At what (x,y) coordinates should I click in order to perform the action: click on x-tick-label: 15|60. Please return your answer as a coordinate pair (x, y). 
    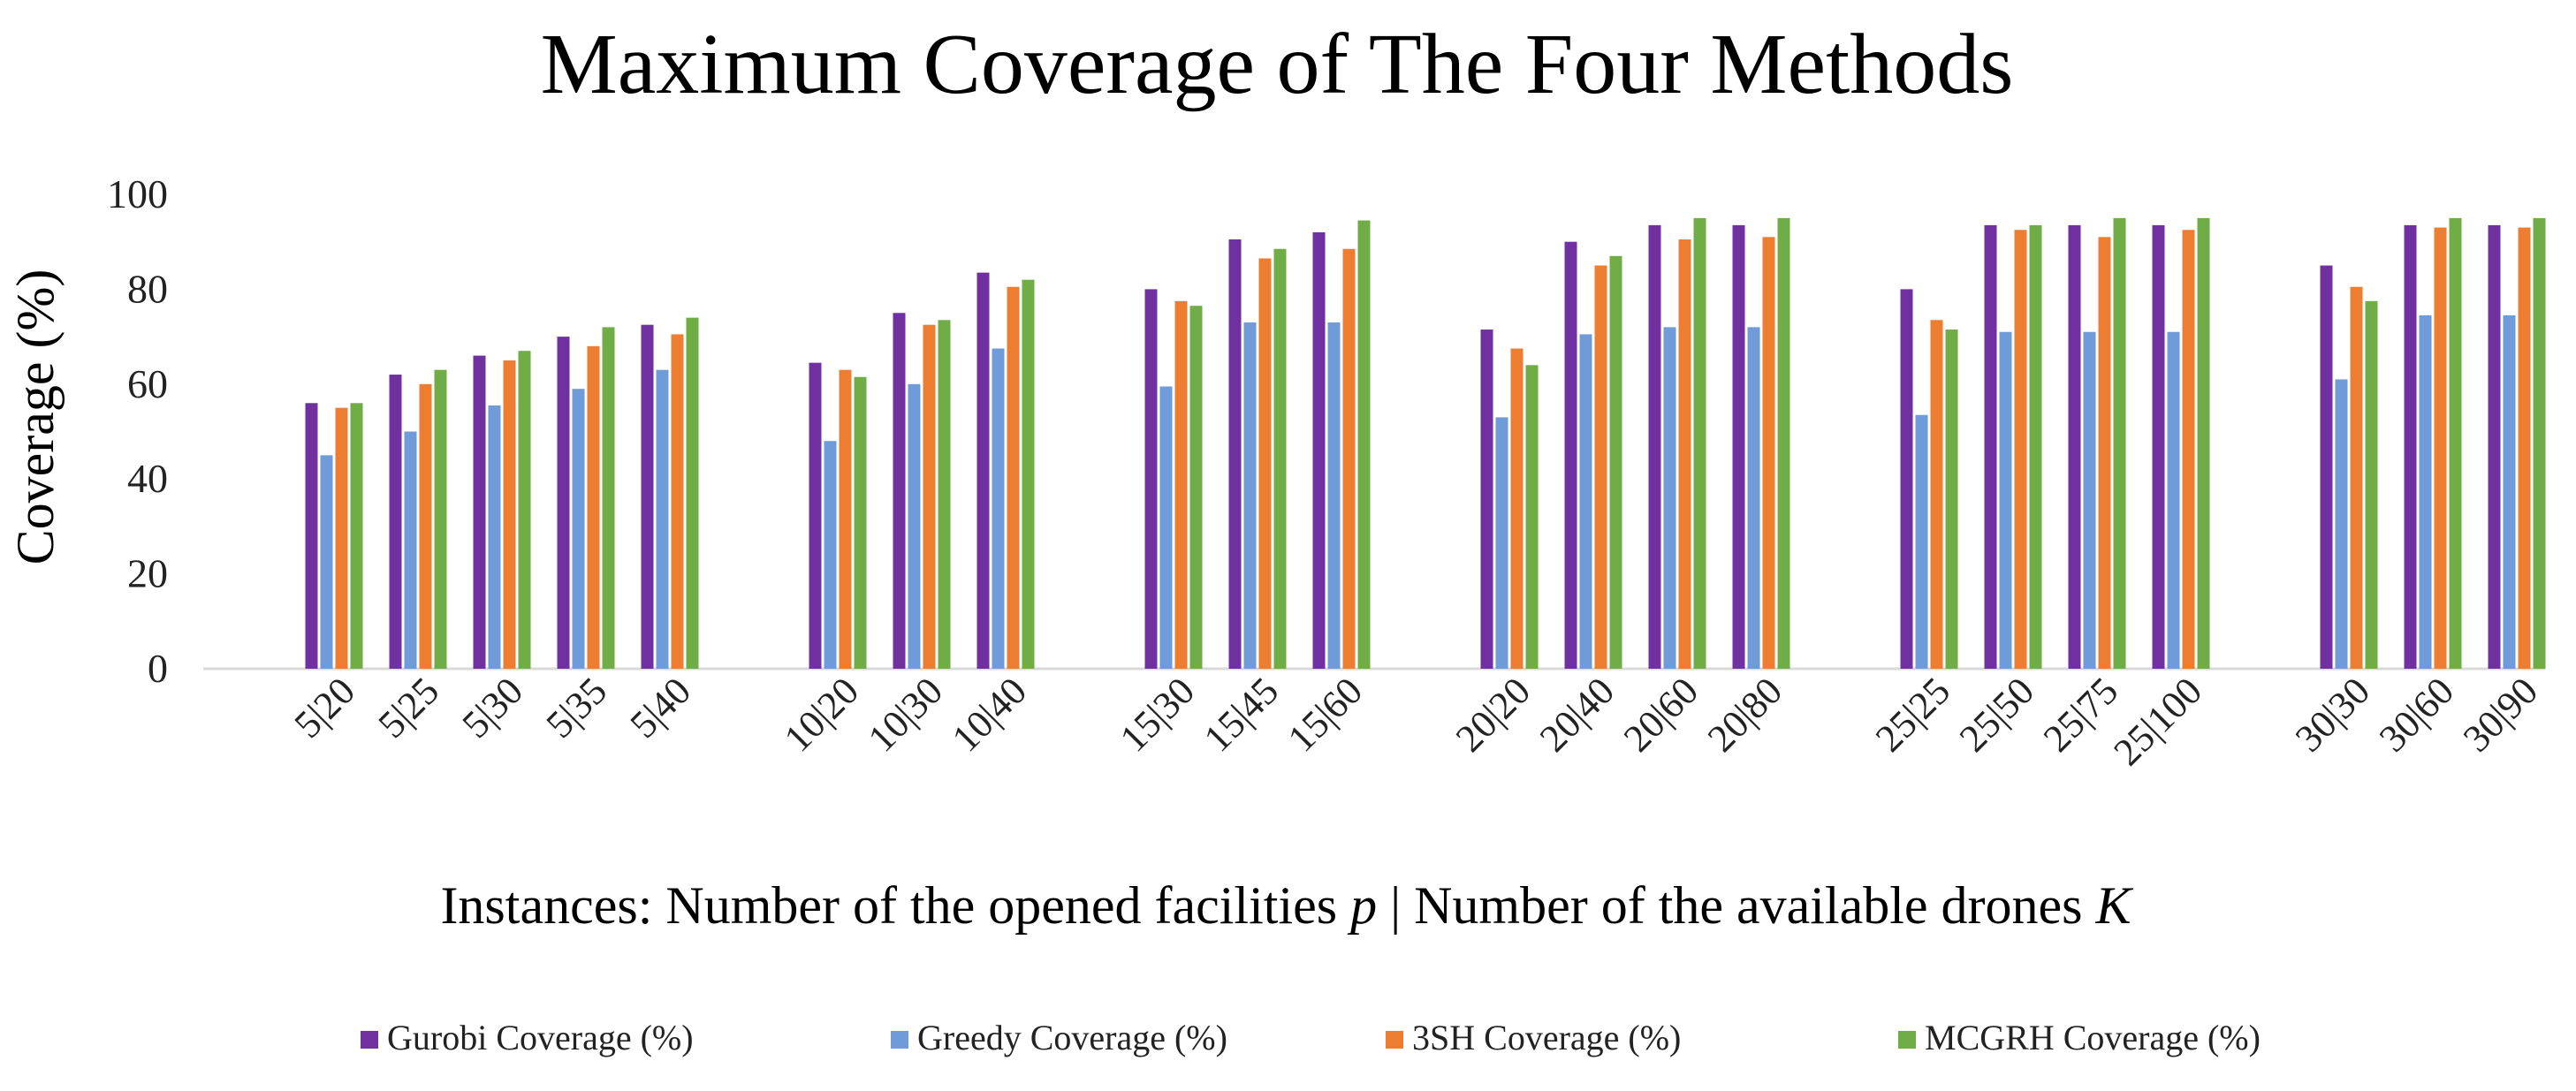
    Looking at the image, I should click on (1325, 714).